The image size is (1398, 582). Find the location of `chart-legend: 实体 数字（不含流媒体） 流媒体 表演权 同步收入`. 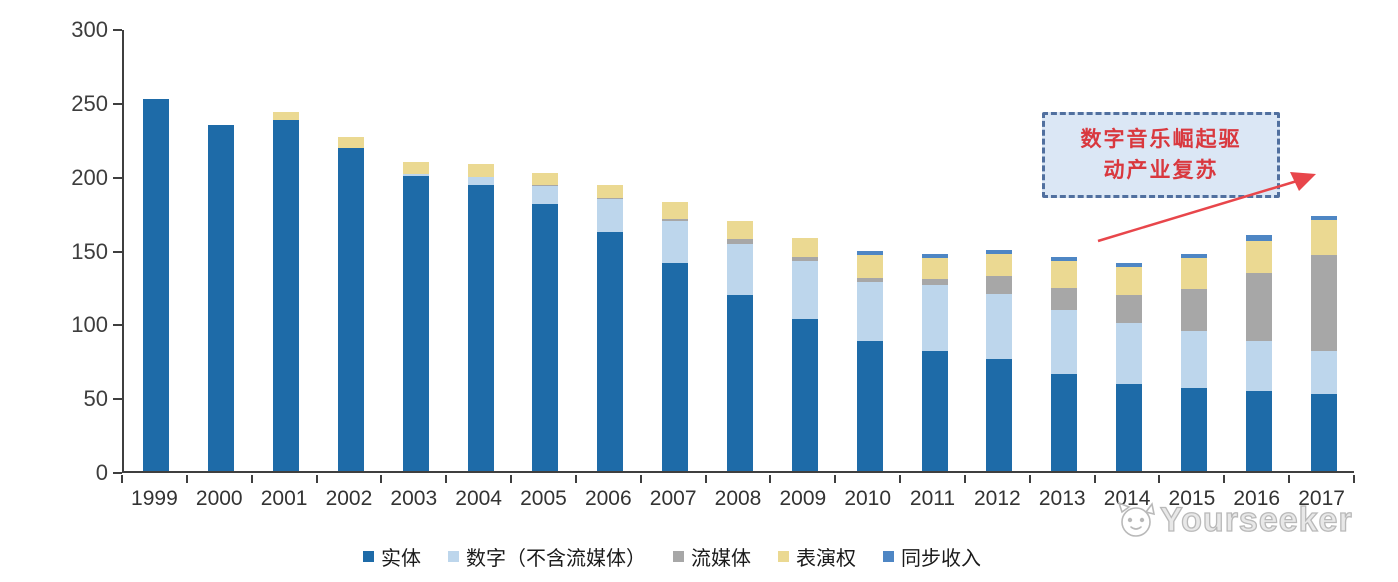

chart-legend: 实体 数字（不含流媒体） 流媒体 表演权 同步收入 is located at coordinates (672, 556).